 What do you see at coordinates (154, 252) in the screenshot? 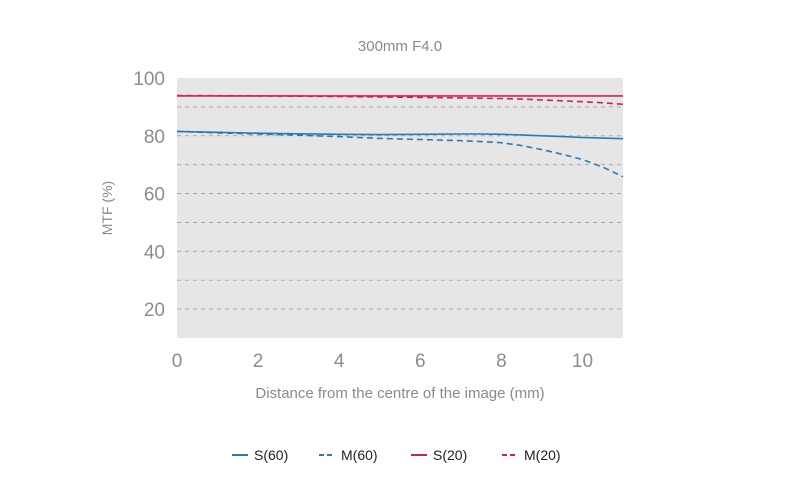
I see `y-tick-label: 40` at bounding box center [154, 252].